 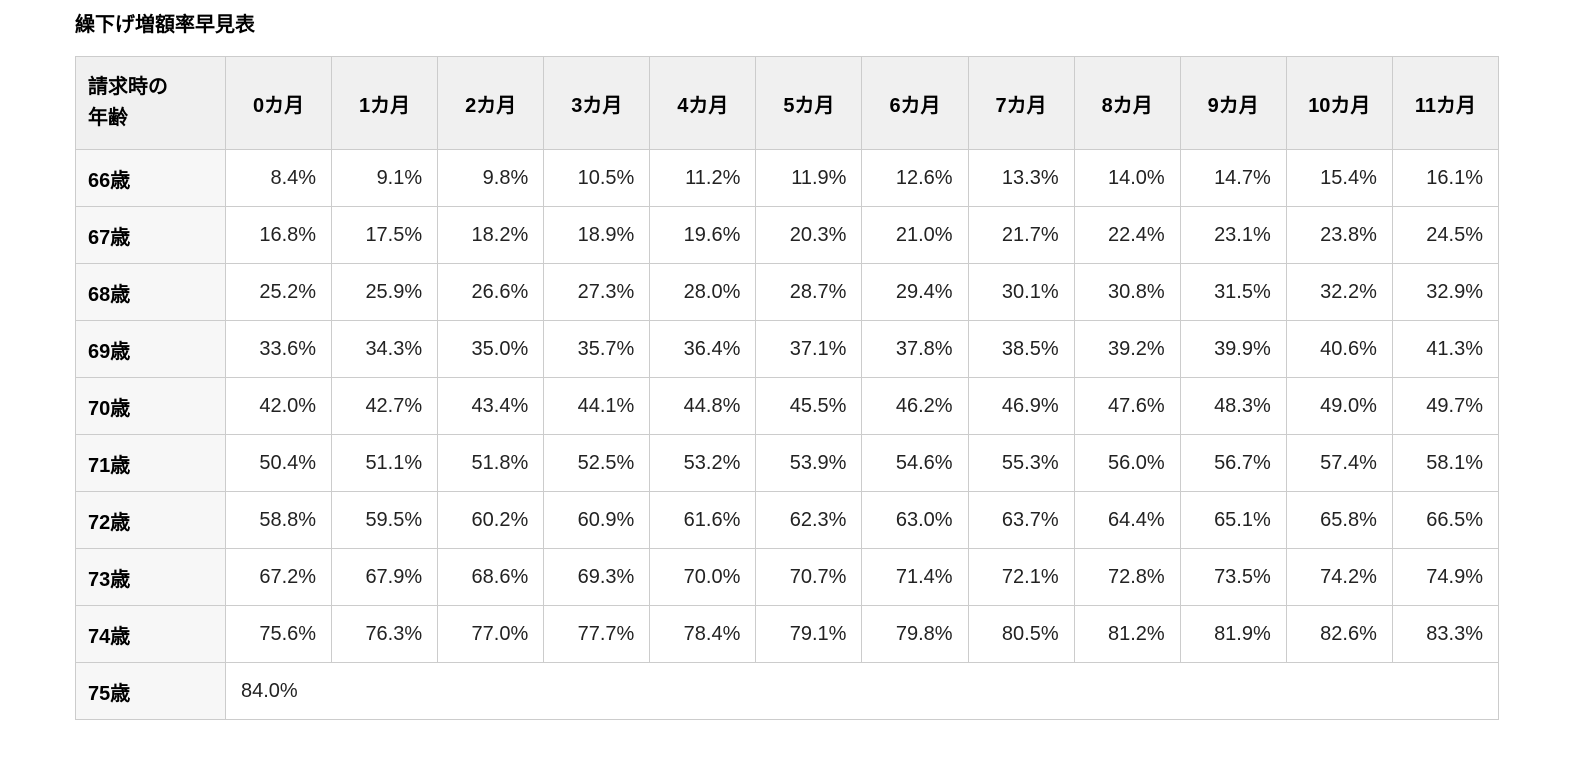 What do you see at coordinates (150, 577) in the screenshot?
I see `age-label: 73歳` at bounding box center [150, 577].